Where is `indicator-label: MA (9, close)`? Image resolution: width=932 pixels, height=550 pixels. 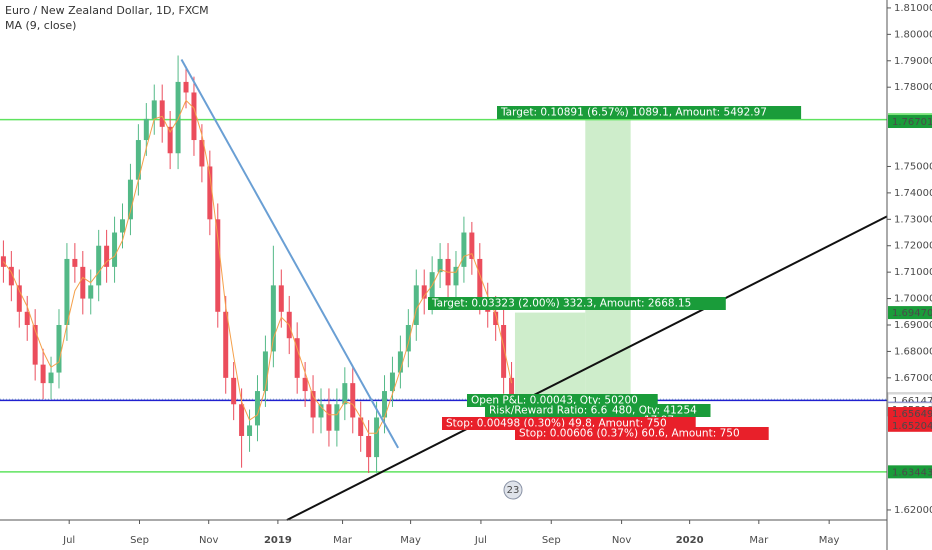 indicator-label: MA (9, close) is located at coordinates (40, 25).